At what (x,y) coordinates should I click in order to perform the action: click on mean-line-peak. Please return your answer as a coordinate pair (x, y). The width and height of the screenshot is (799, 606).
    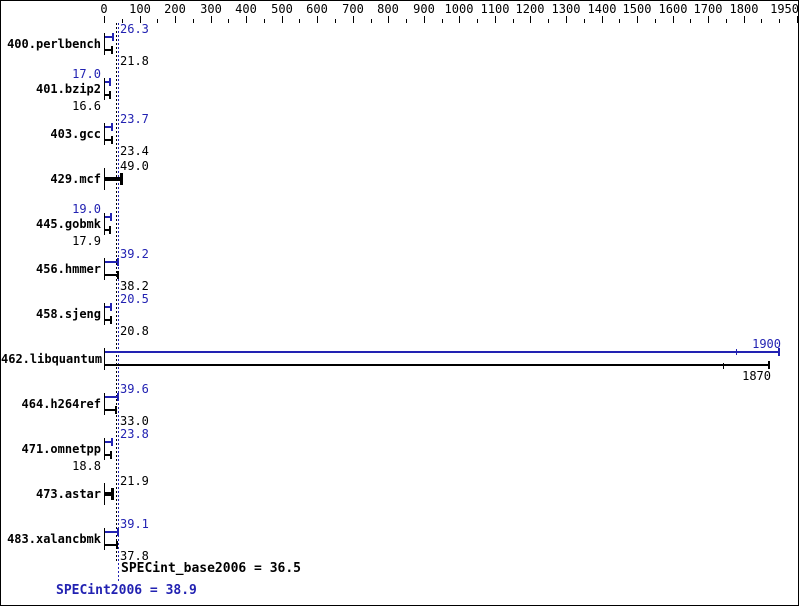
    Looking at the image, I should click on (118, 302).